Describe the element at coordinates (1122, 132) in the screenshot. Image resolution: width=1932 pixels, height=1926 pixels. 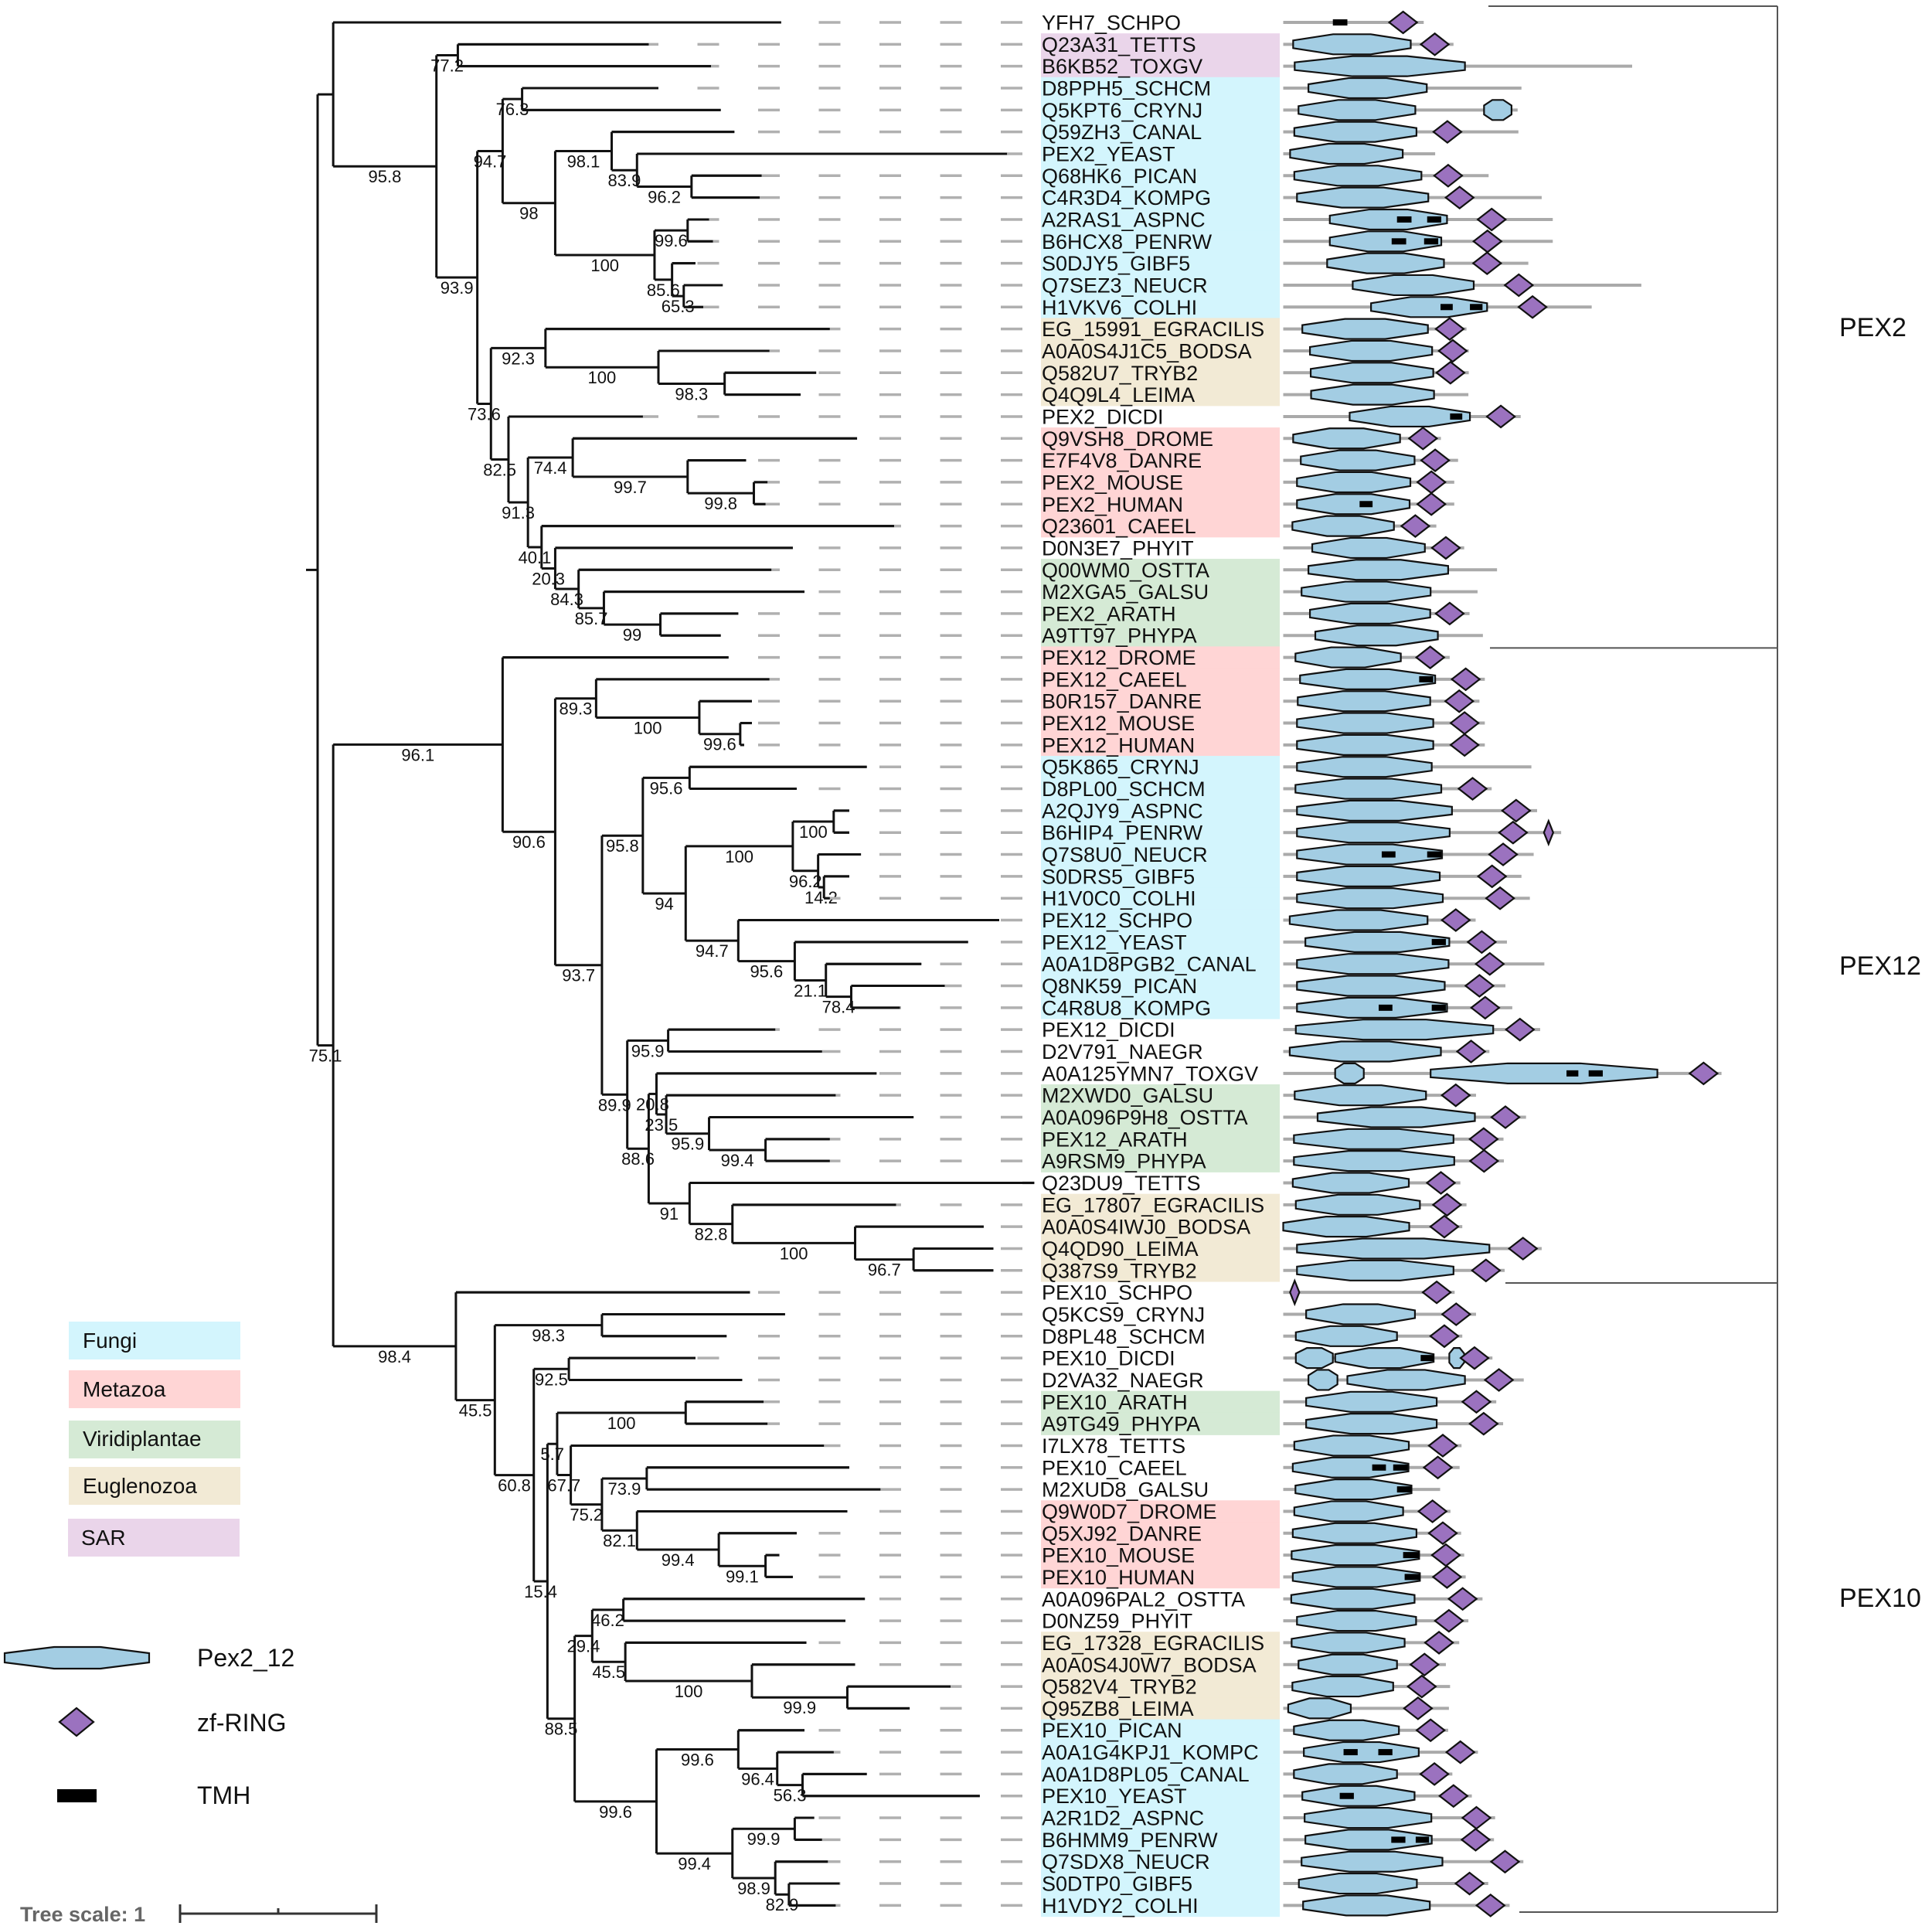
I see `leaf-label: Q59ZH3_CANAL` at that location.